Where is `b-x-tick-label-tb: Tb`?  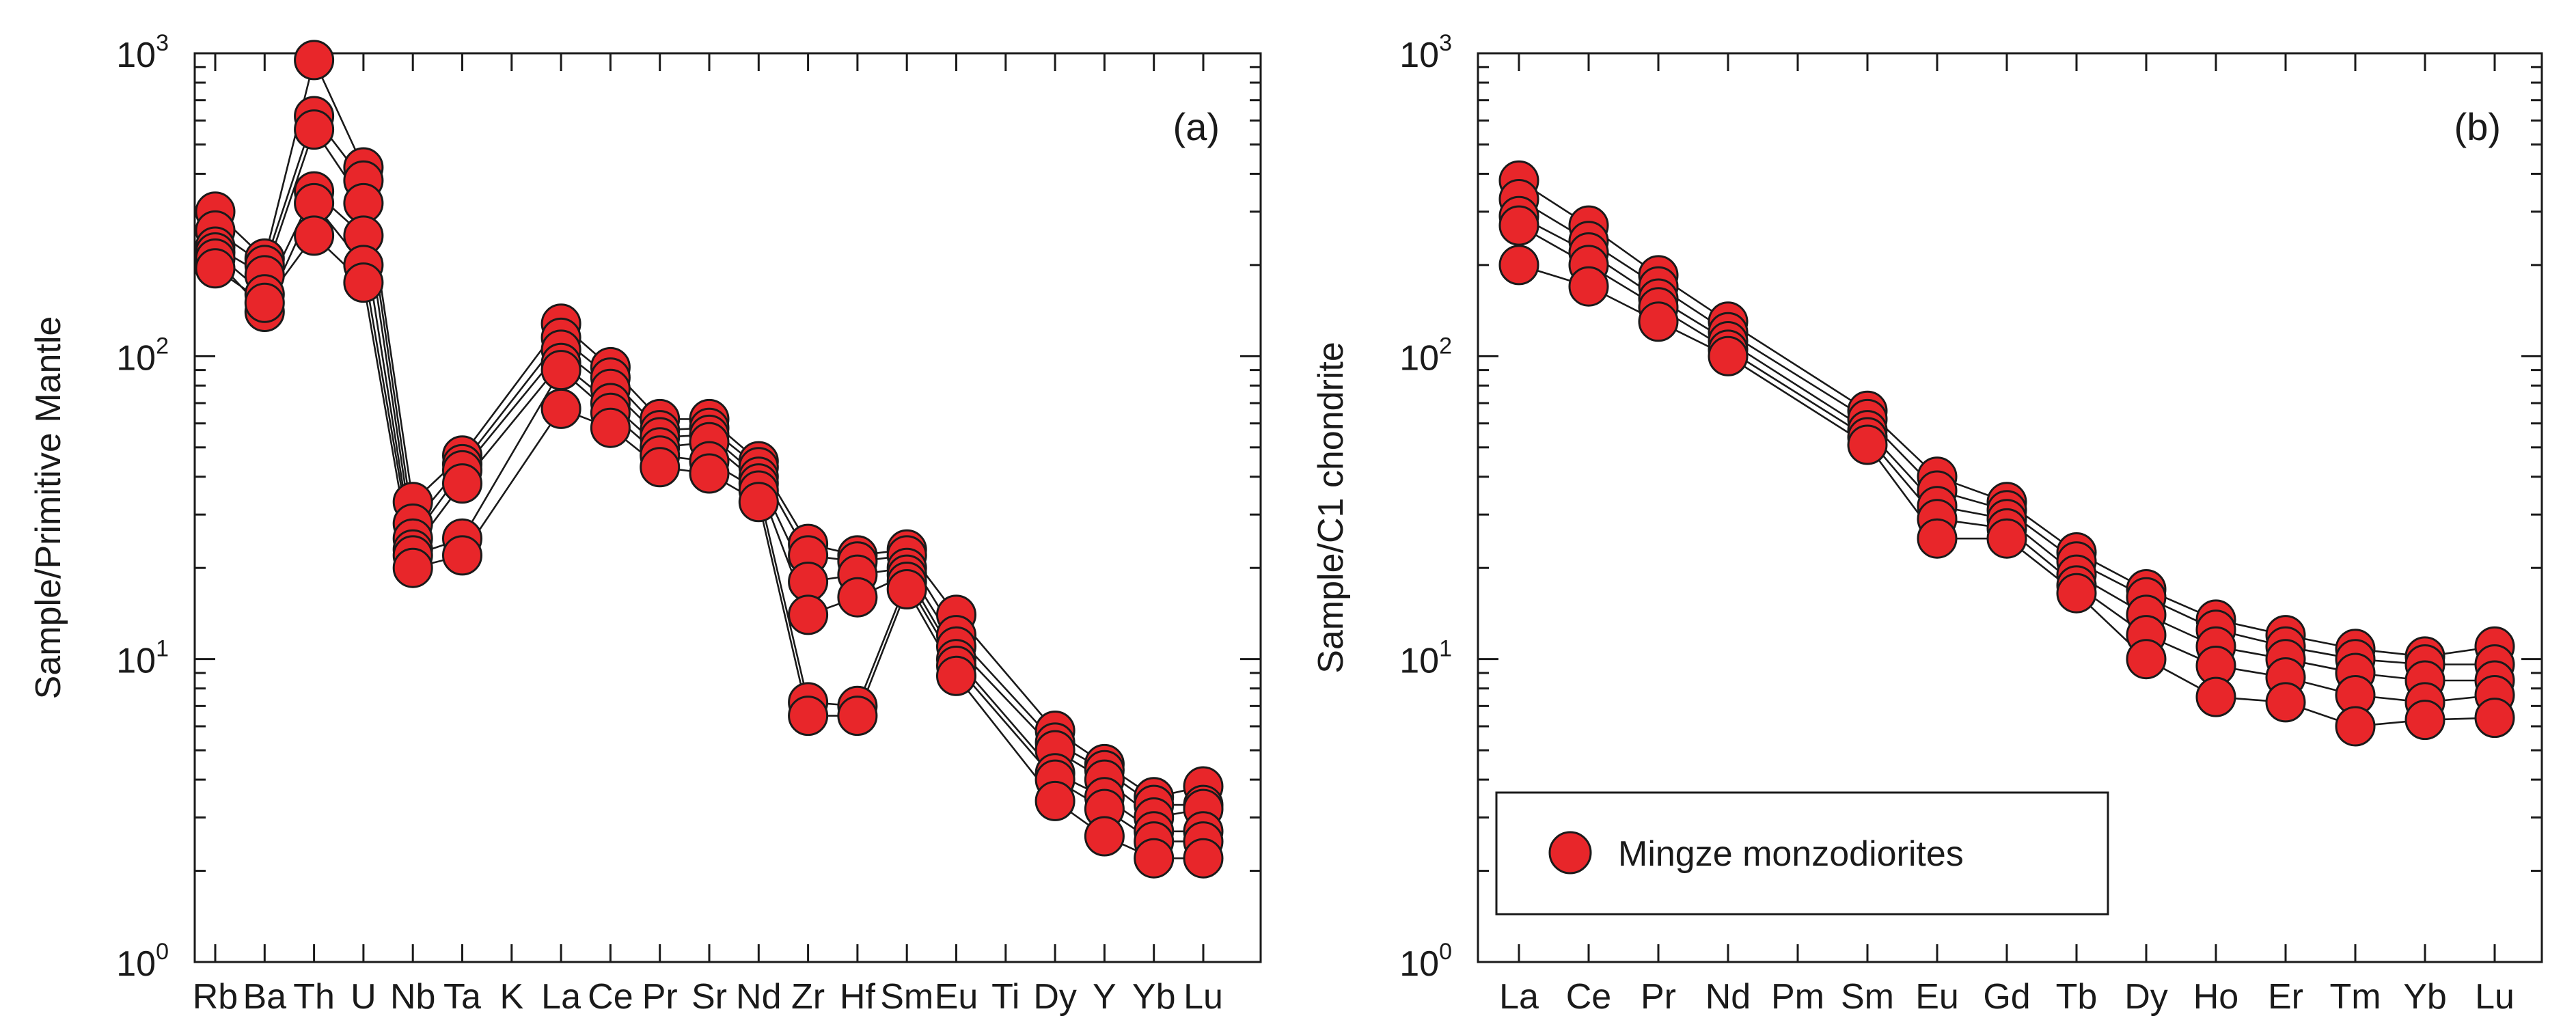
b-x-tick-label-tb: Tb is located at coordinates (2077, 997).